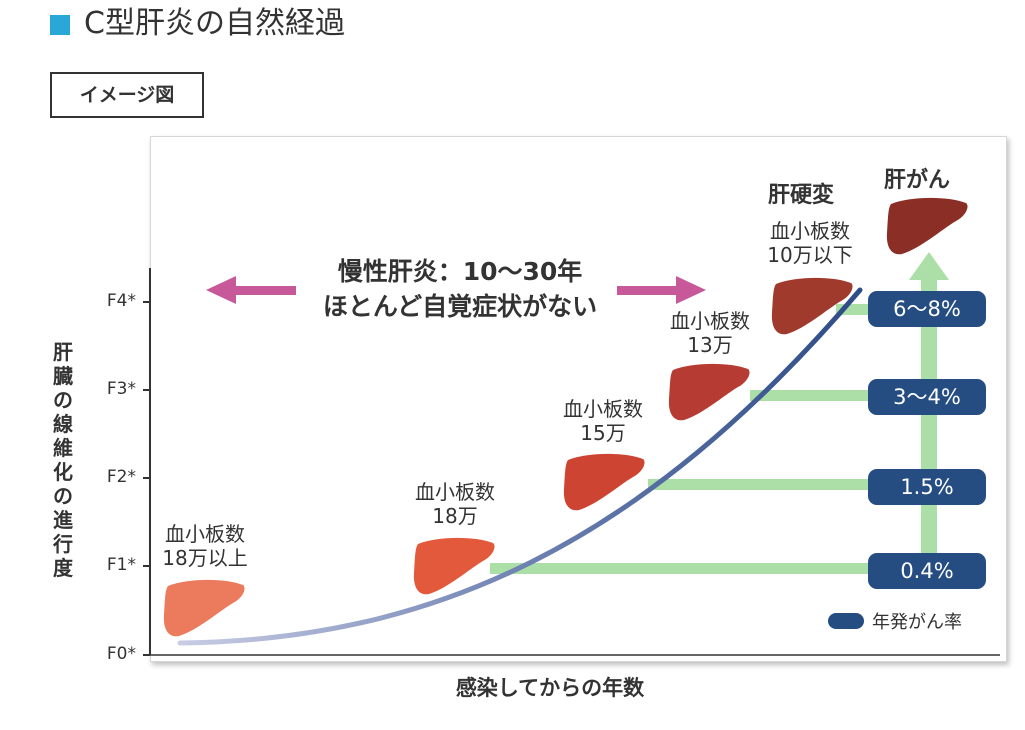 Image resolution: width=1025 pixels, height=730 pixels. I want to click on legend-label: 年発がん率, so click(917, 622).